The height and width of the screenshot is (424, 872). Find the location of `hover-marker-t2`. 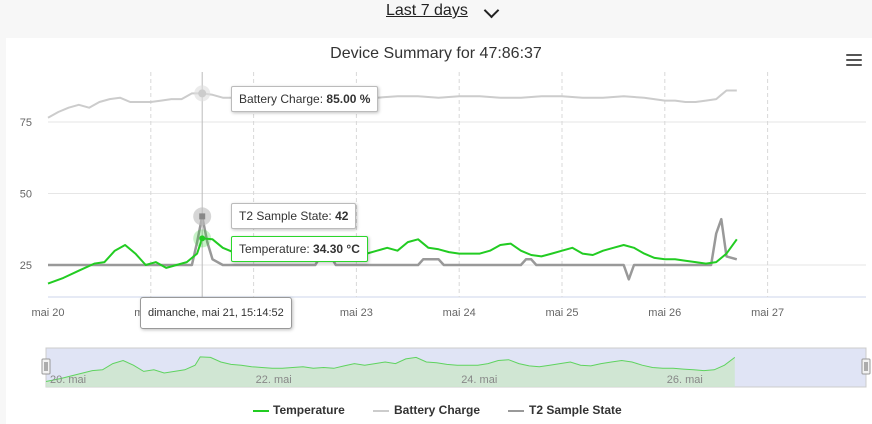

hover-marker-t2 is located at coordinates (202, 216).